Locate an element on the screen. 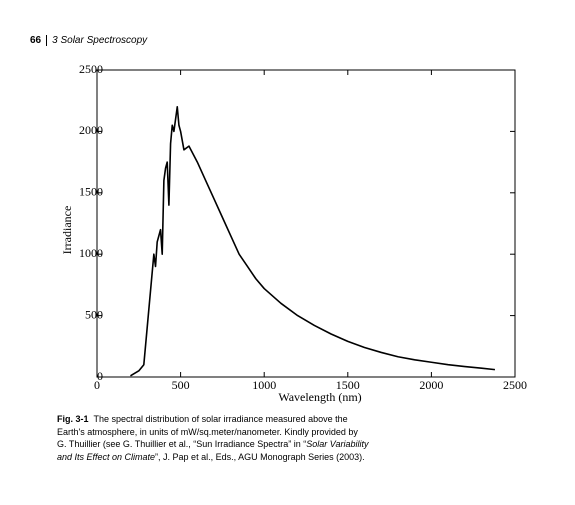 Image resolution: width=575 pixels, height=505 pixels. caption-label: Fig. 3-1 is located at coordinates (73, 419).